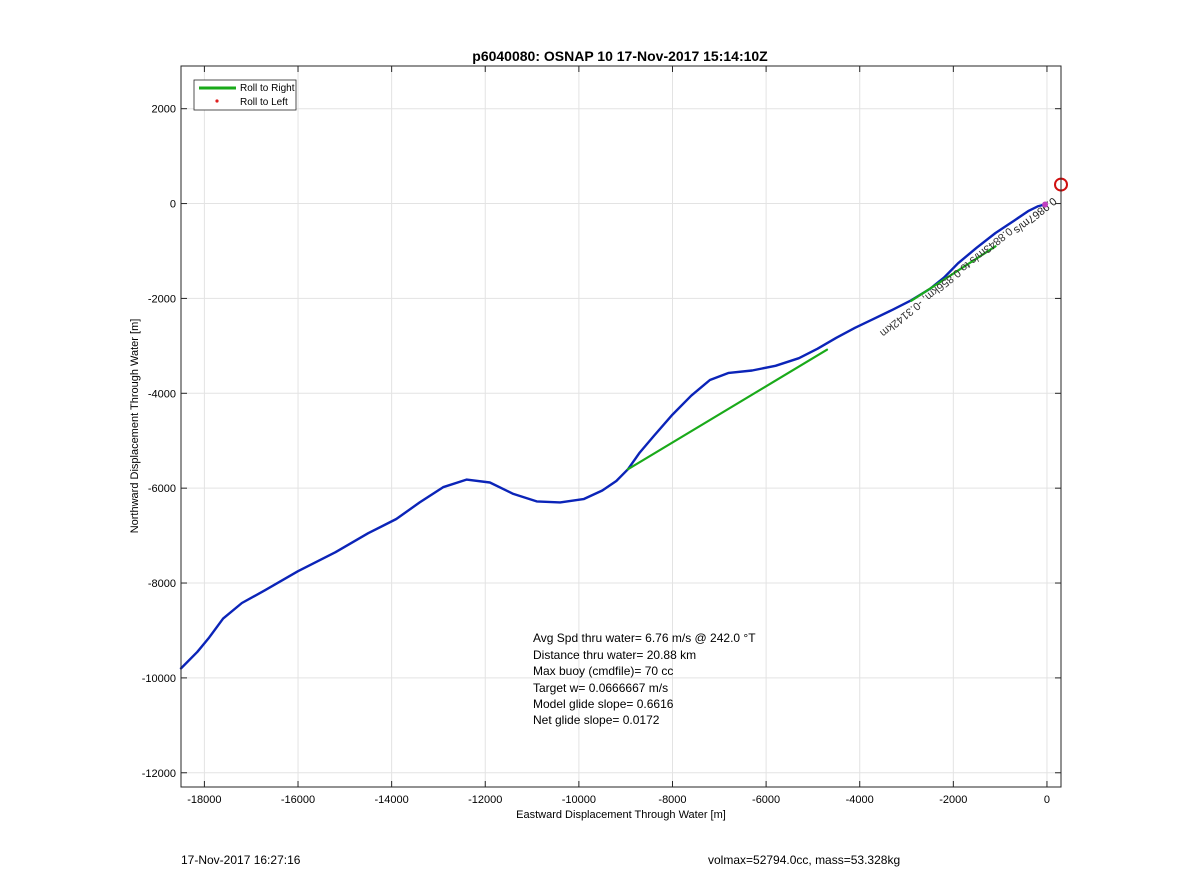 The image size is (1200, 885). Describe the element at coordinates (162, 584) in the screenshot. I see `y-tick-label: -8000` at that location.